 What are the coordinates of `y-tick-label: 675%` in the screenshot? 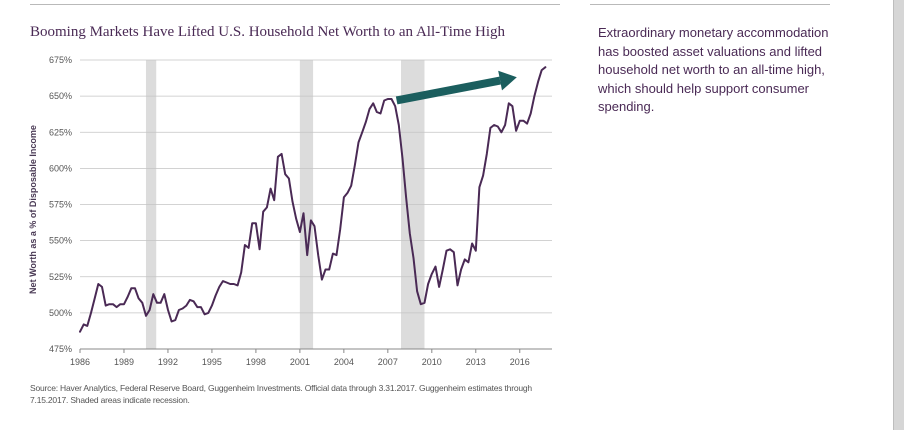 It's located at (60, 60).